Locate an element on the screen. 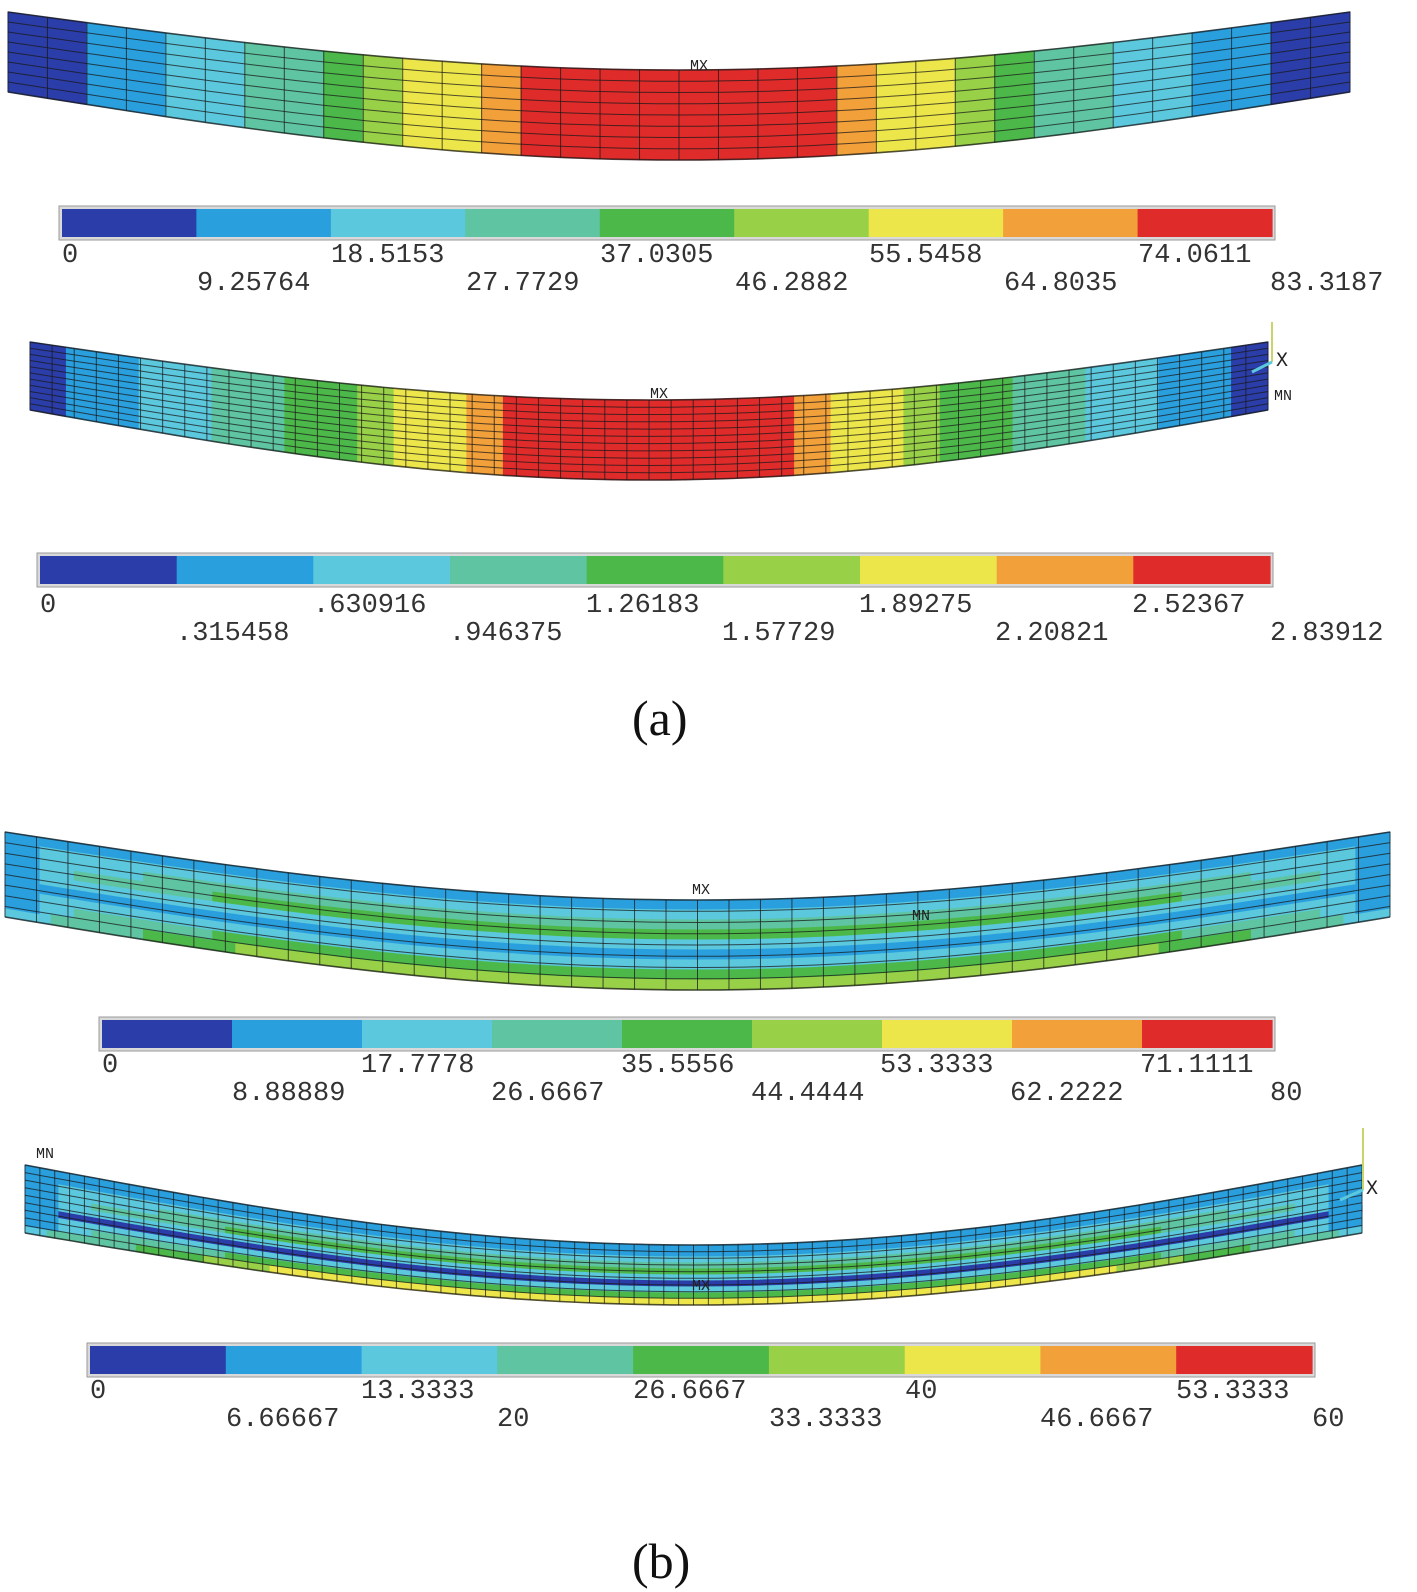 This screenshot has height=1592, width=1417. beam-mesh-a2 is located at coordinates (649, 411).